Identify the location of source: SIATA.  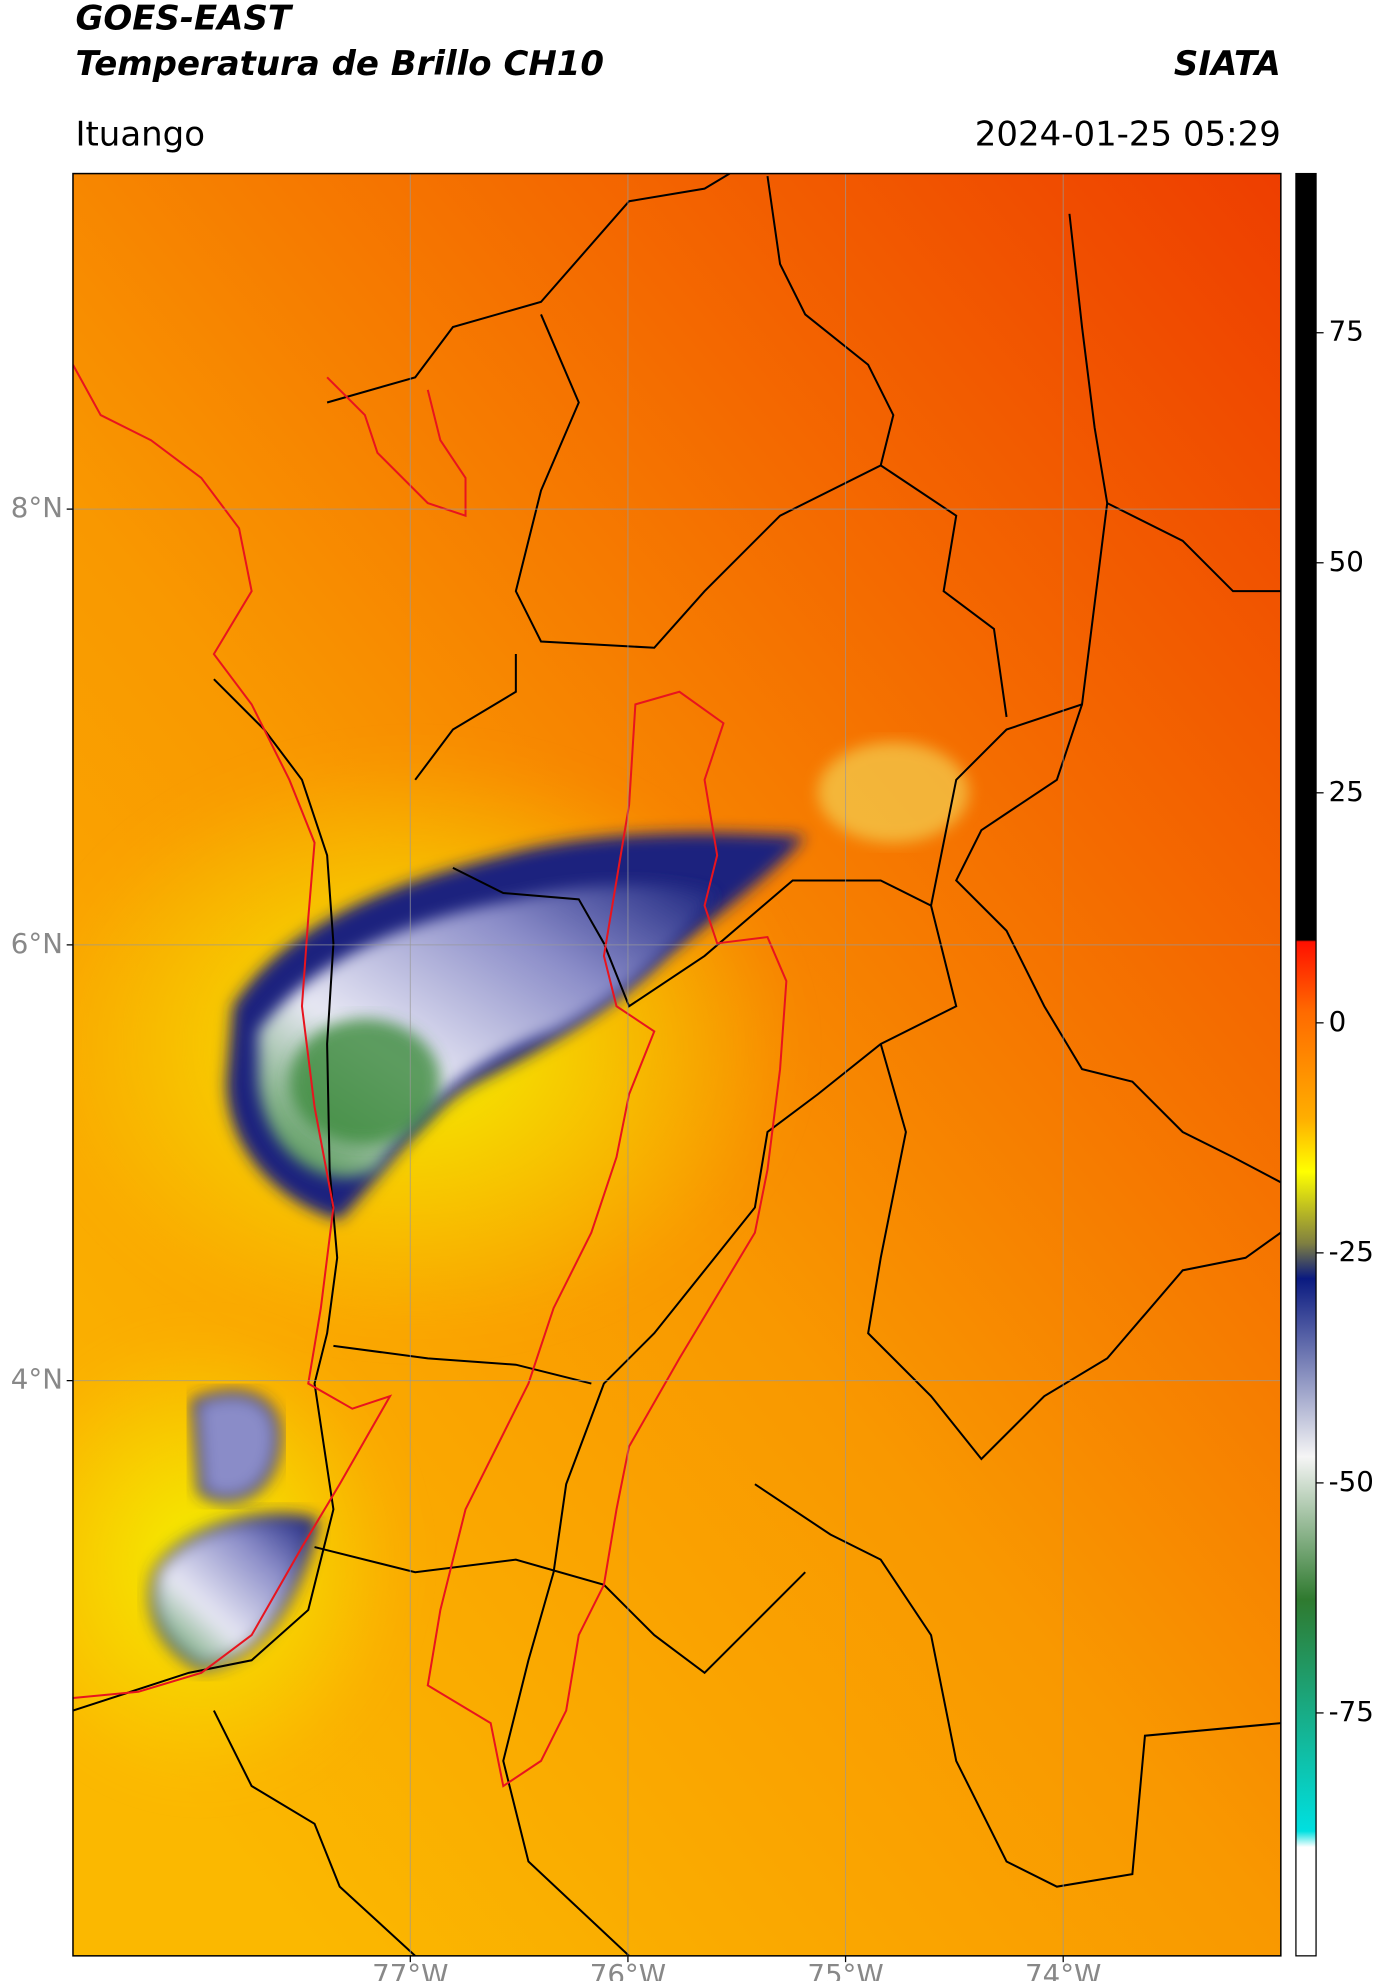
(1227, 64).